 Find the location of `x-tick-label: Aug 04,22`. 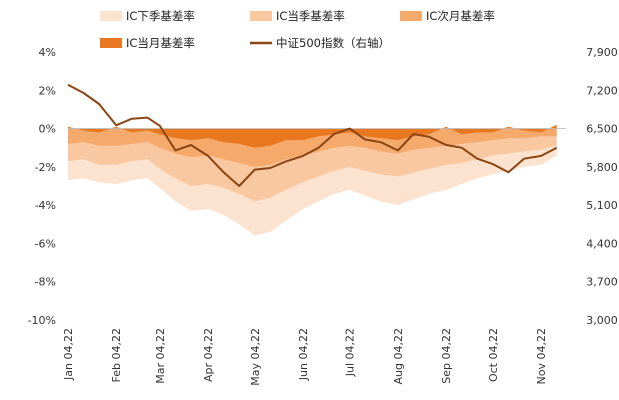

x-tick-label: Aug 04,22 is located at coordinates (398, 356).